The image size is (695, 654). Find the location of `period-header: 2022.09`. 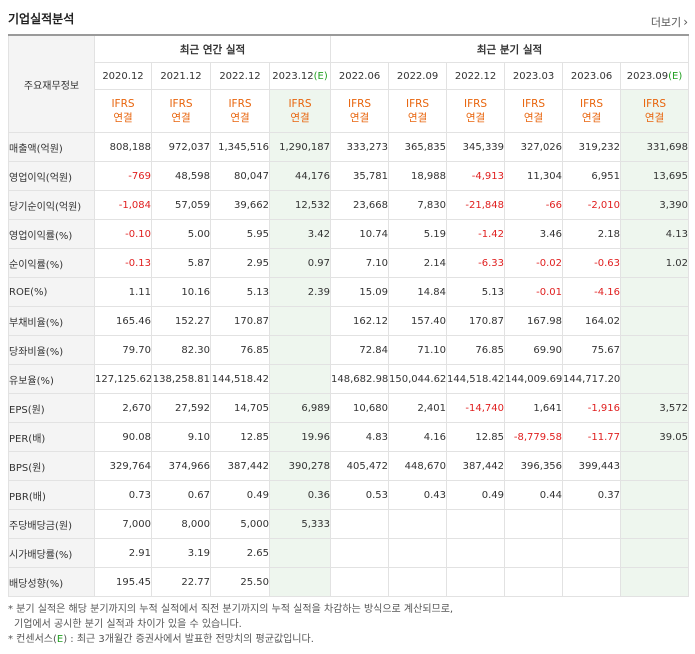

period-header: 2022.09 is located at coordinates (418, 76).